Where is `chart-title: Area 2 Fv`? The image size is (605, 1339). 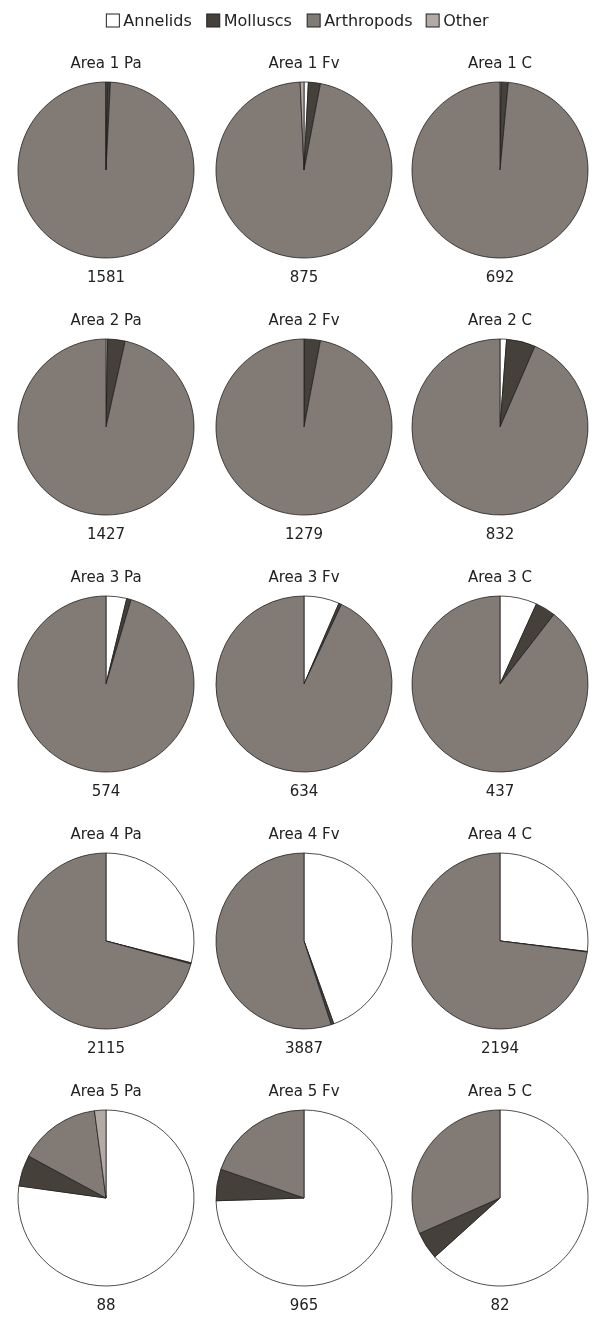
chart-title: Area 2 Fv is located at coordinates (304, 320).